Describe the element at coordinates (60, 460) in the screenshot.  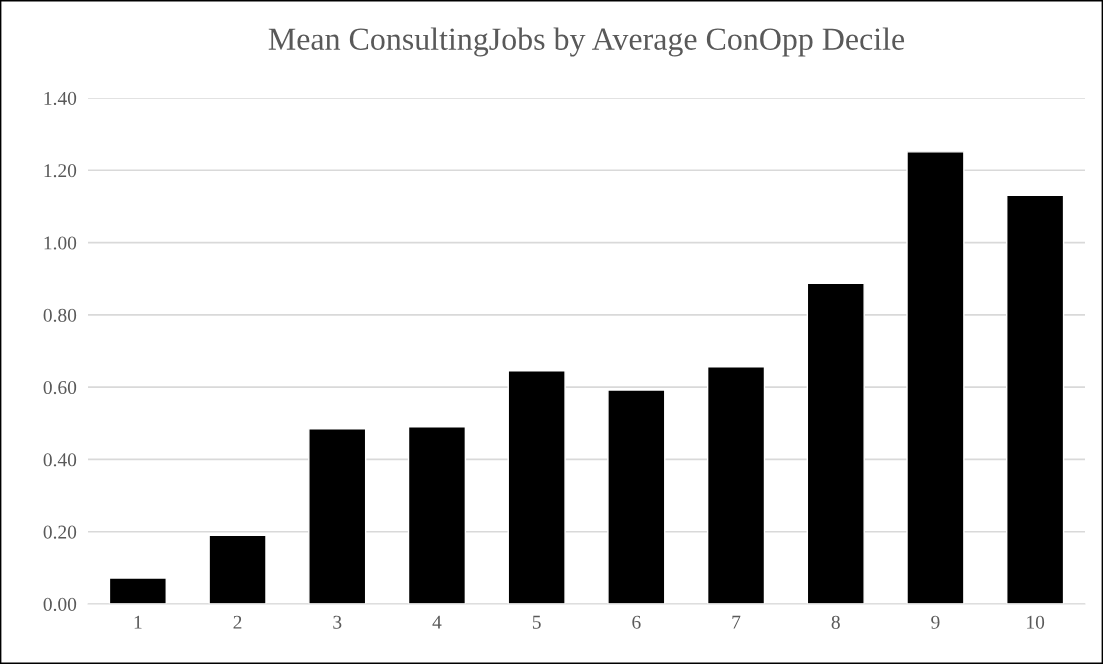
I see `y-tick-label: 0.40` at that location.